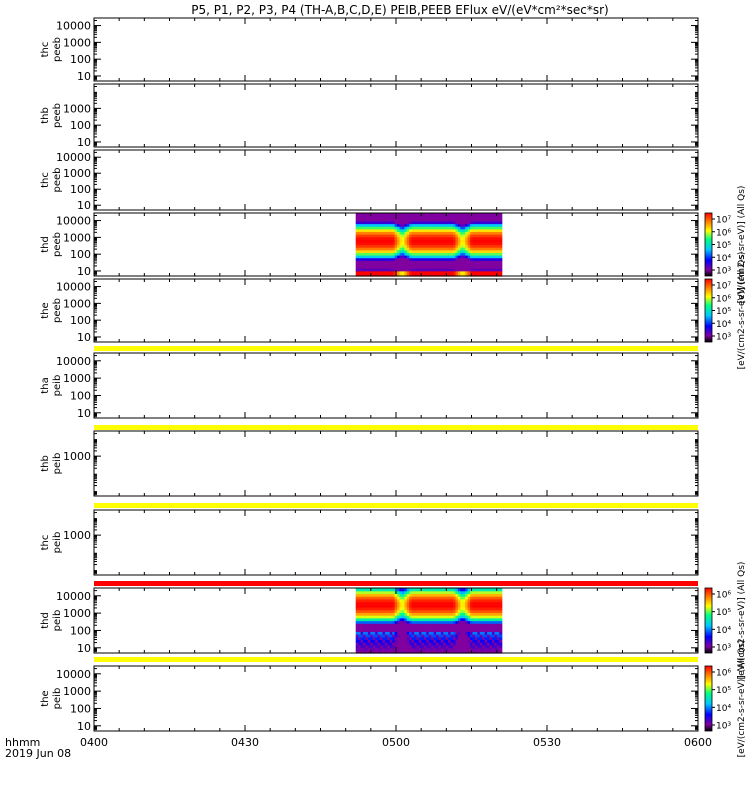  I want to click on panel-probe-label: thc, so click(45, 50).